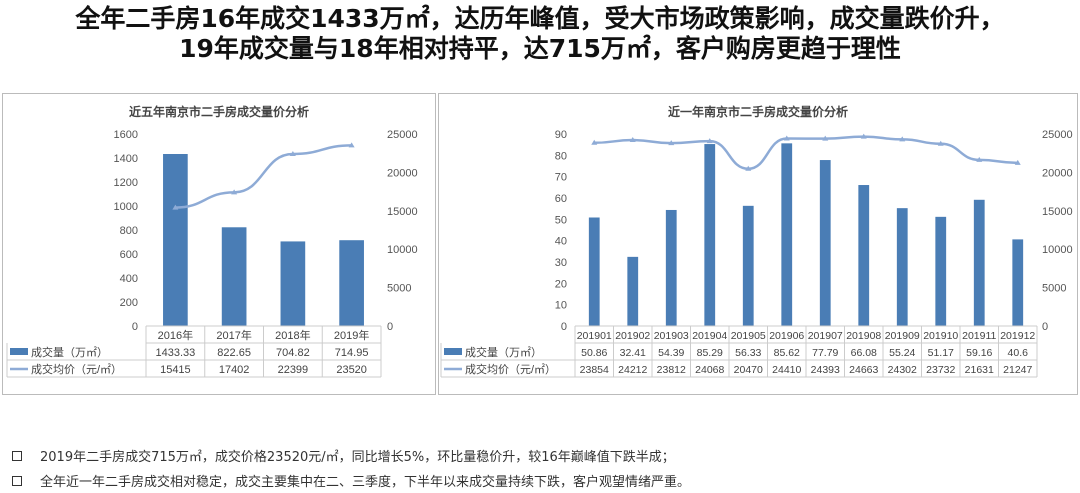 The image size is (1080, 493). What do you see at coordinates (632, 370) in the screenshot?
I see `price-value: 24212` at bounding box center [632, 370].